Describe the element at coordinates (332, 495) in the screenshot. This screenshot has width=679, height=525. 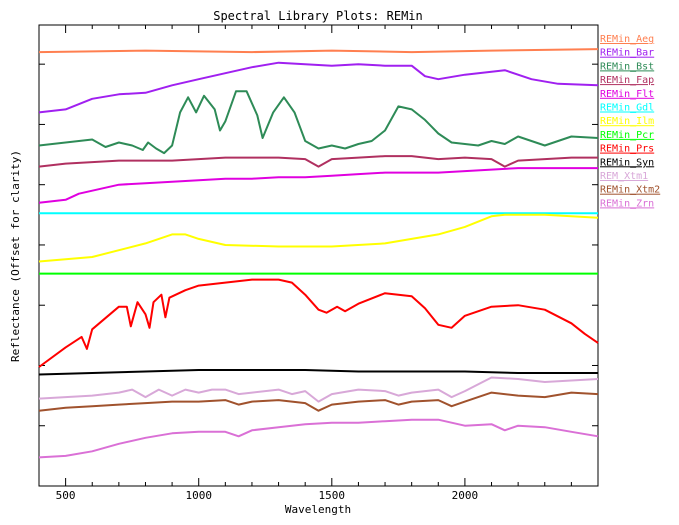
I see `x-tick-label: 1500` at that location.